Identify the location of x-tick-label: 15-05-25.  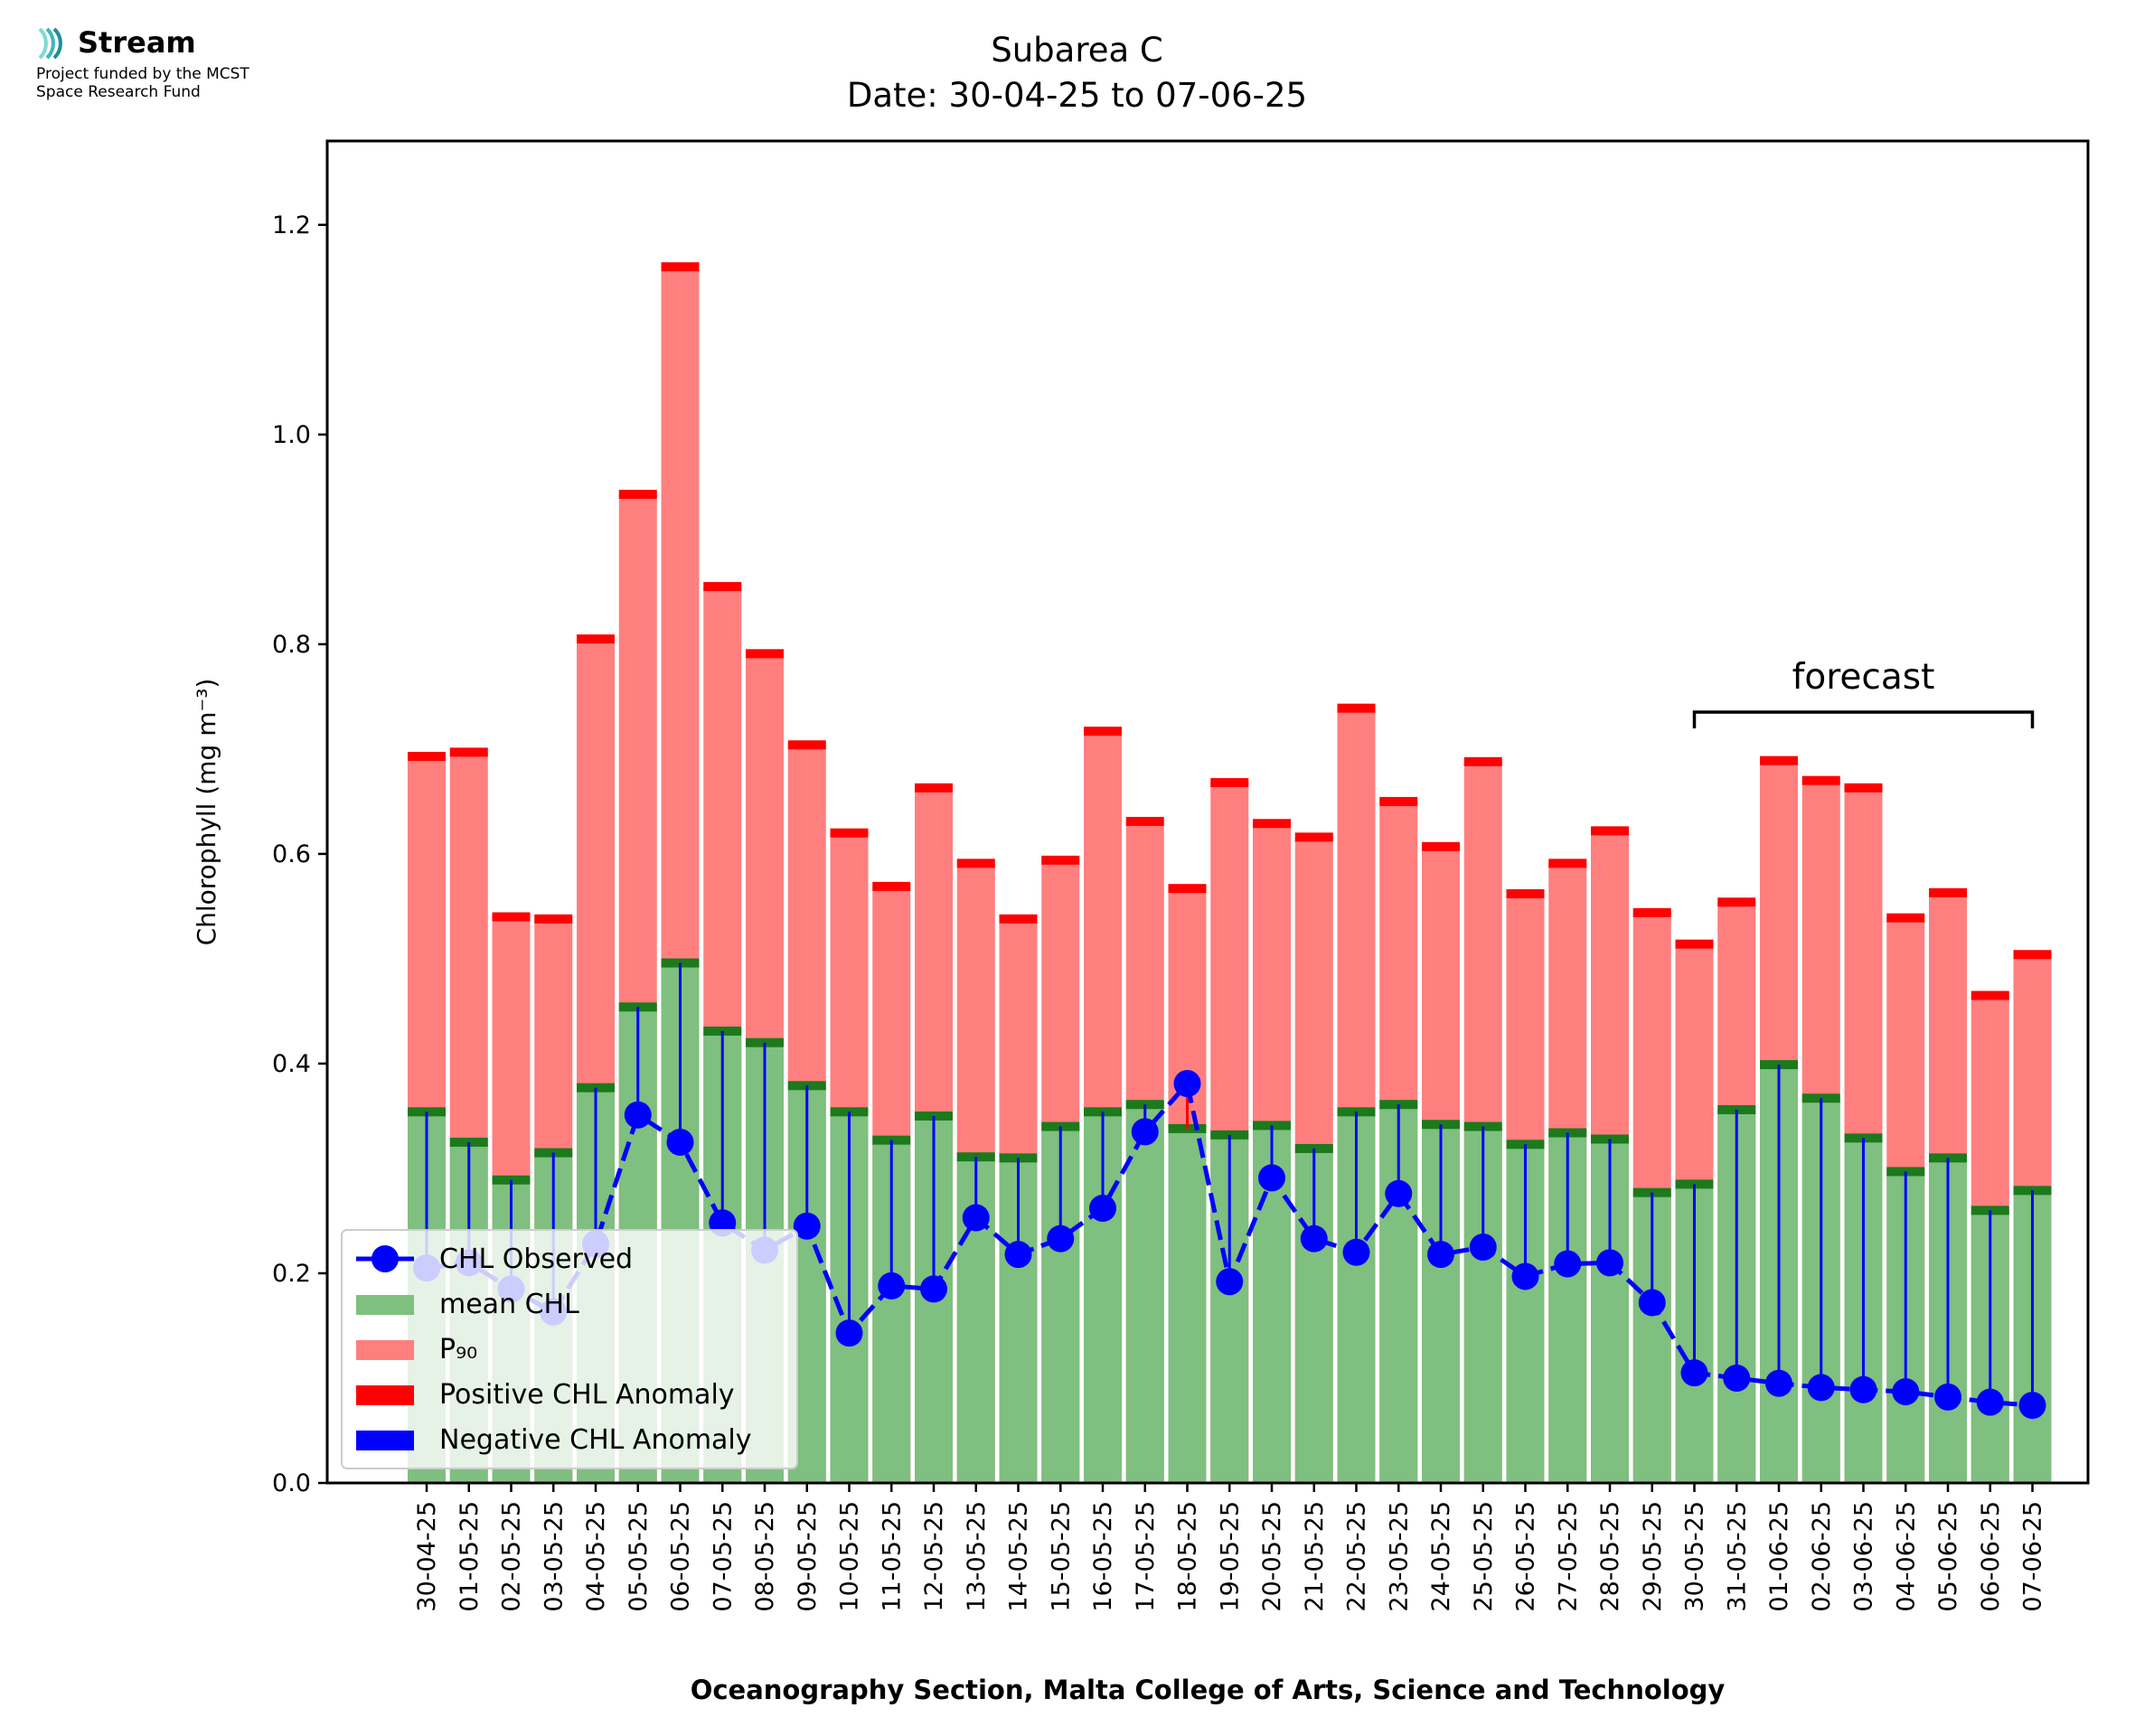
(1061, 1556).